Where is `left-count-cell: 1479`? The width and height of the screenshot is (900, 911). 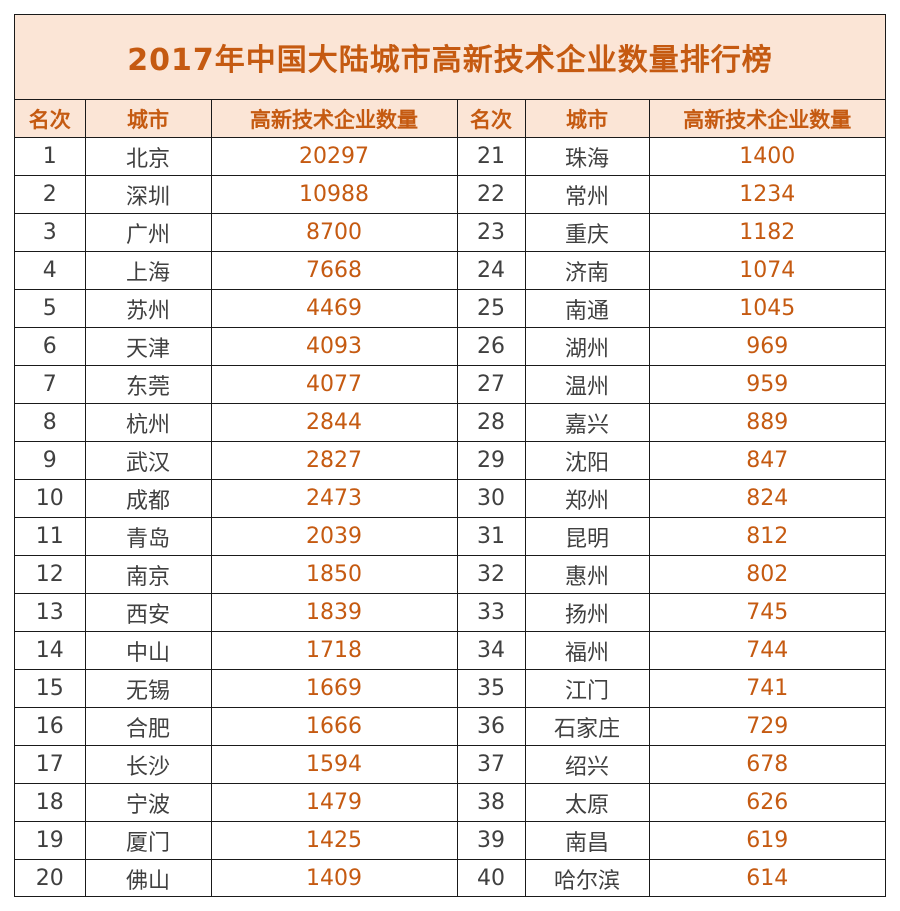
left-count-cell: 1479 is located at coordinates (334, 802).